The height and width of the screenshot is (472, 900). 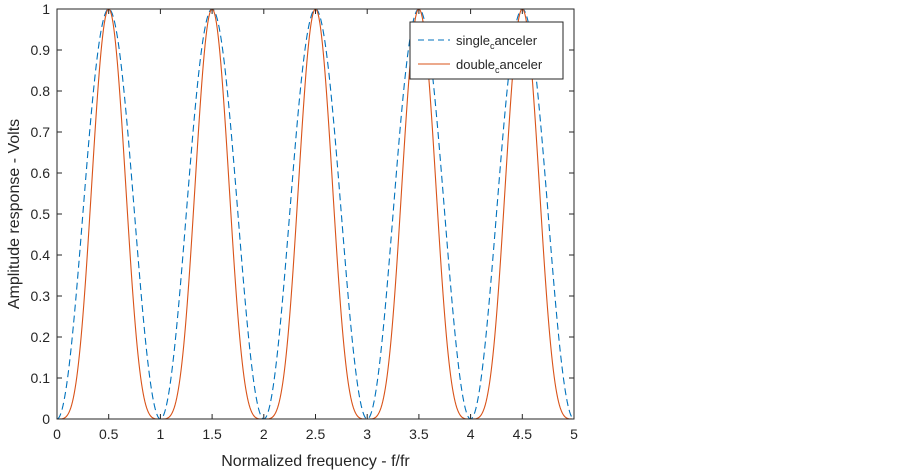 I want to click on legend: singlecanceler doublecanceler, so click(x=486, y=50).